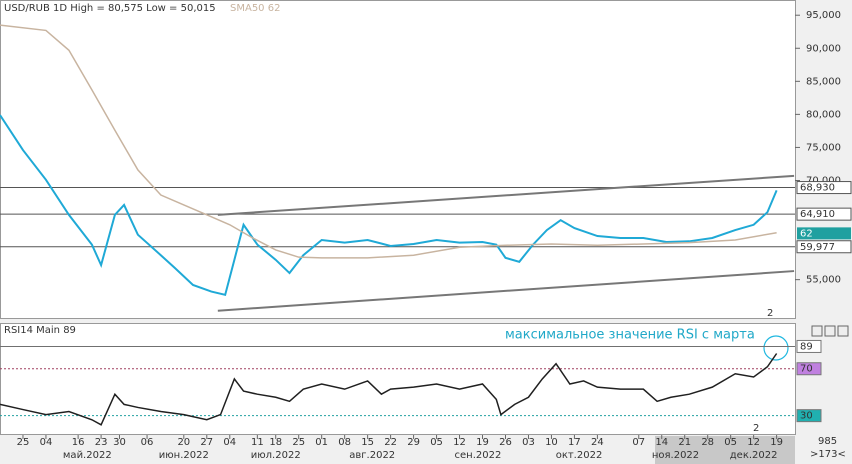  I want to click on x-tick-label: 14, so click(661, 442).